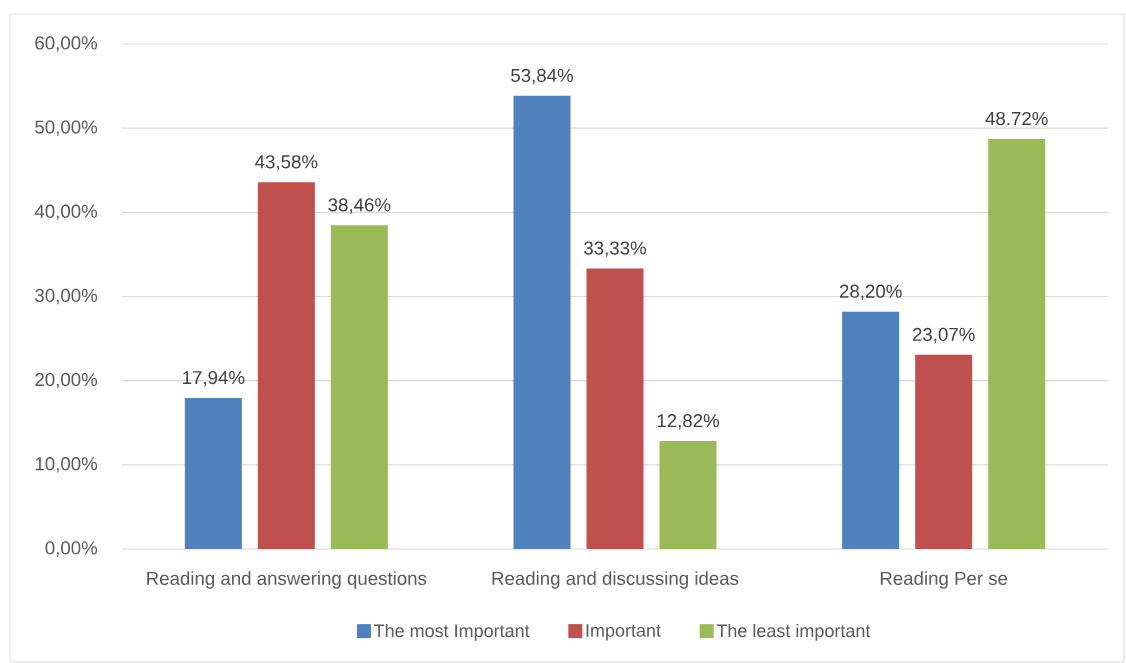 The width and height of the screenshot is (1126, 663). Describe the element at coordinates (870, 292) in the screenshot. I see `data-label: 28,20%` at that location.